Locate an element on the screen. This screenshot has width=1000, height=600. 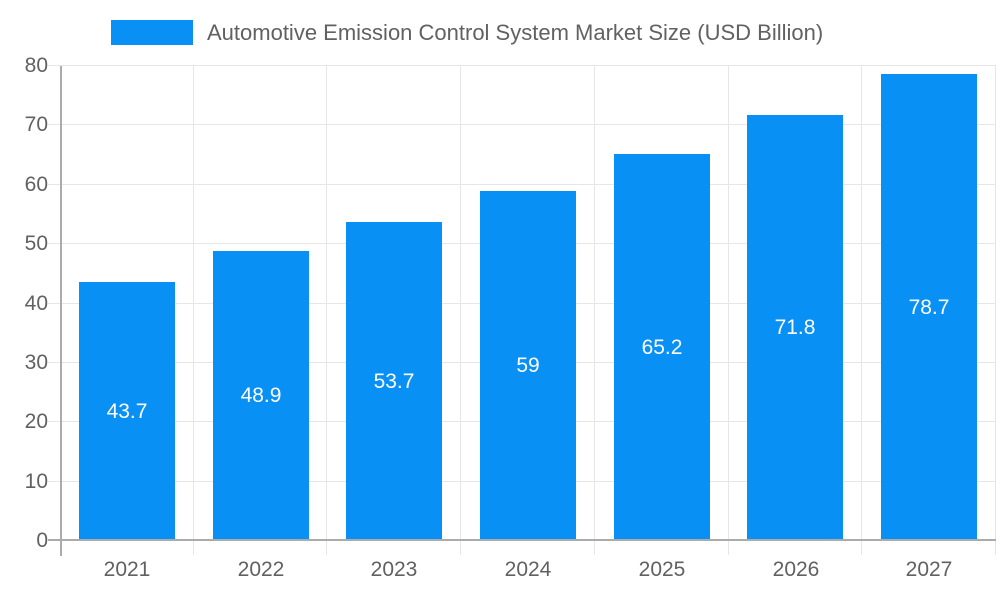
bar-value-label: 65.2 is located at coordinates (662, 347).